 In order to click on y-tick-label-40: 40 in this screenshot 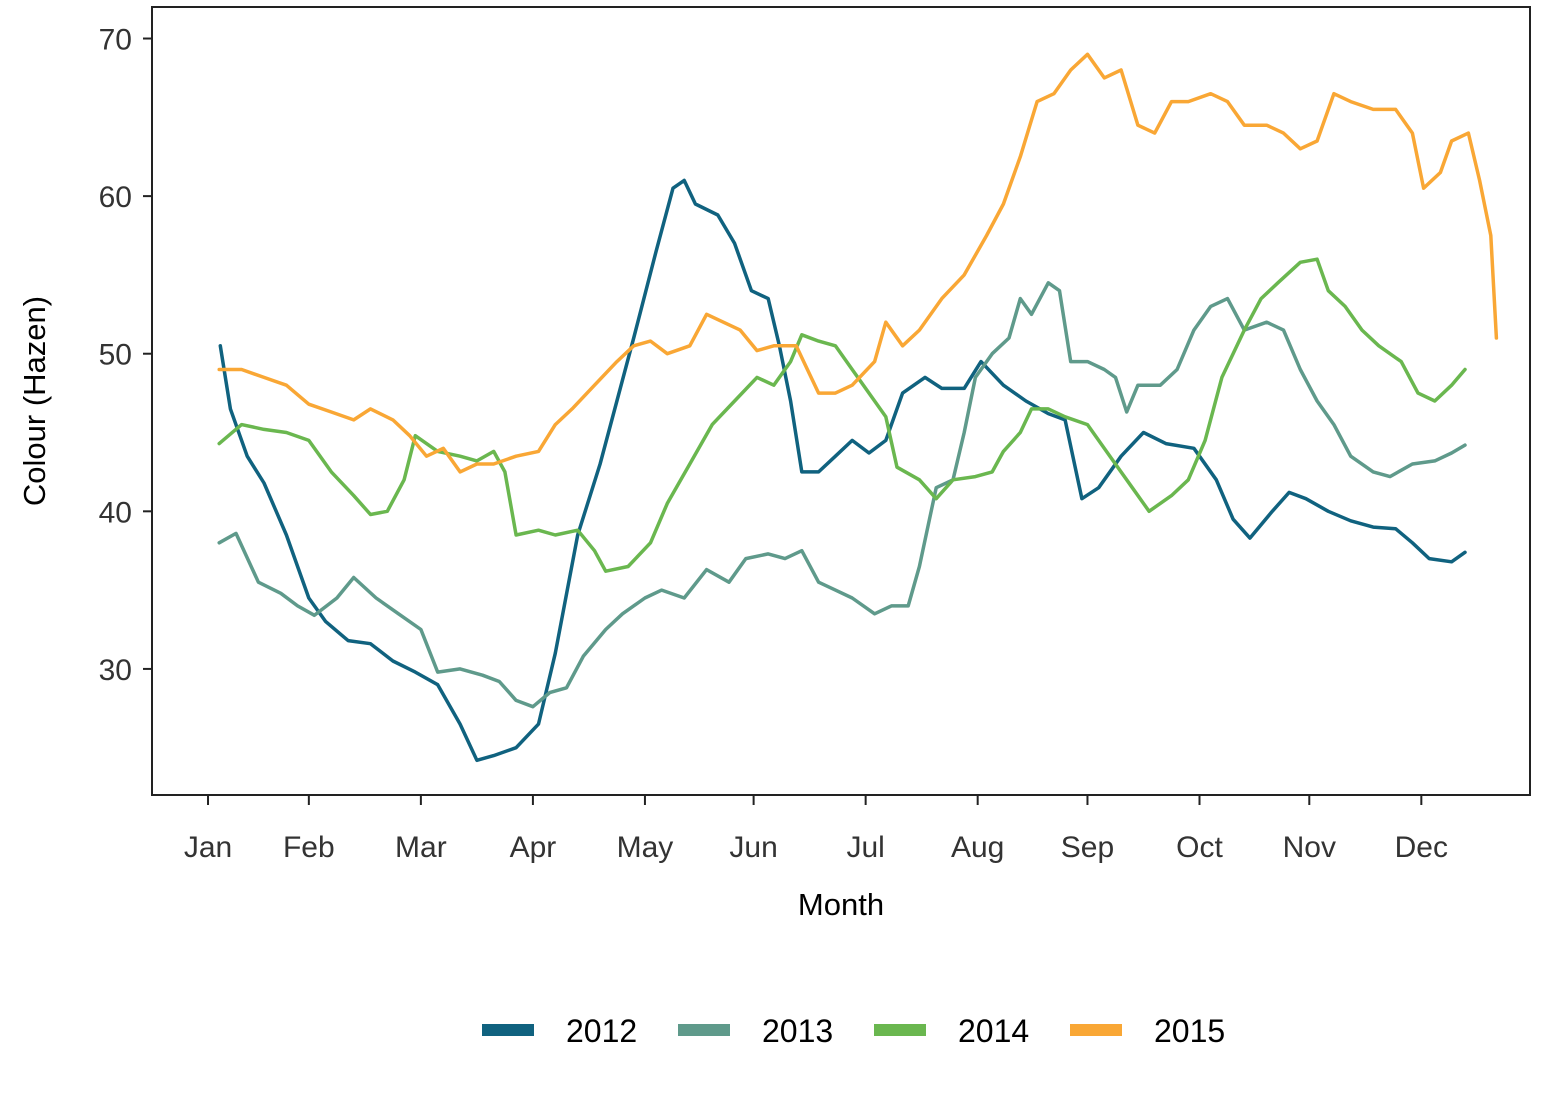, I will do `click(115, 512)`.